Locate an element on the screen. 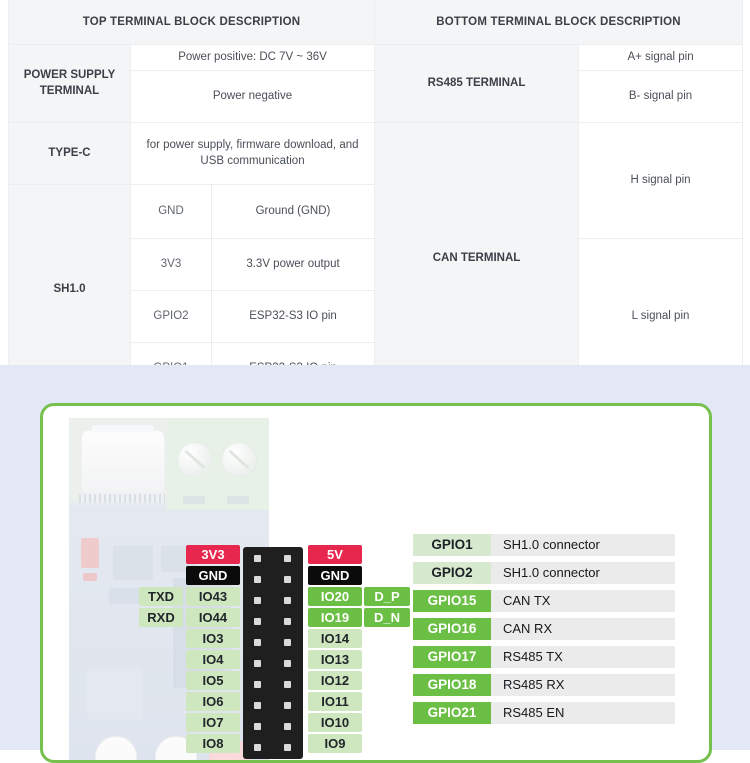 The image size is (750, 763). pin-label-io44: IO44 is located at coordinates (213, 617).